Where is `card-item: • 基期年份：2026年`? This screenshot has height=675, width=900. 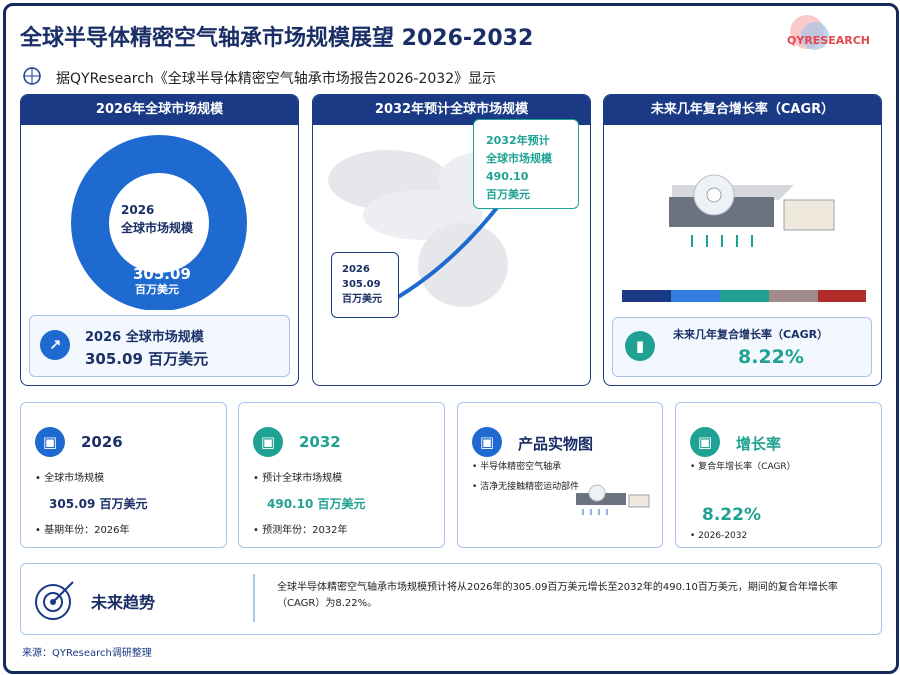
card-item: • 基期年份：2026年 is located at coordinates (82, 530).